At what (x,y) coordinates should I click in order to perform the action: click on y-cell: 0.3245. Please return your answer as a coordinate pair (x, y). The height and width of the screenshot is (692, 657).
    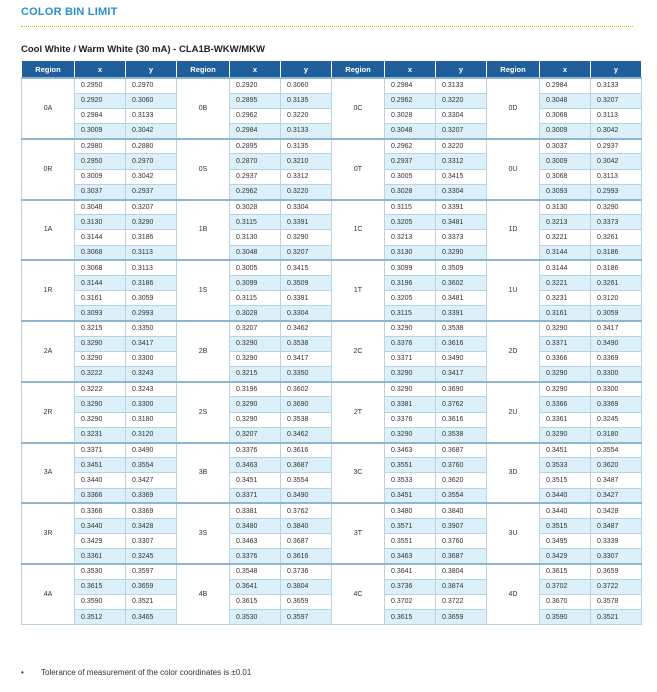
    Looking at the image, I should click on (616, 419).